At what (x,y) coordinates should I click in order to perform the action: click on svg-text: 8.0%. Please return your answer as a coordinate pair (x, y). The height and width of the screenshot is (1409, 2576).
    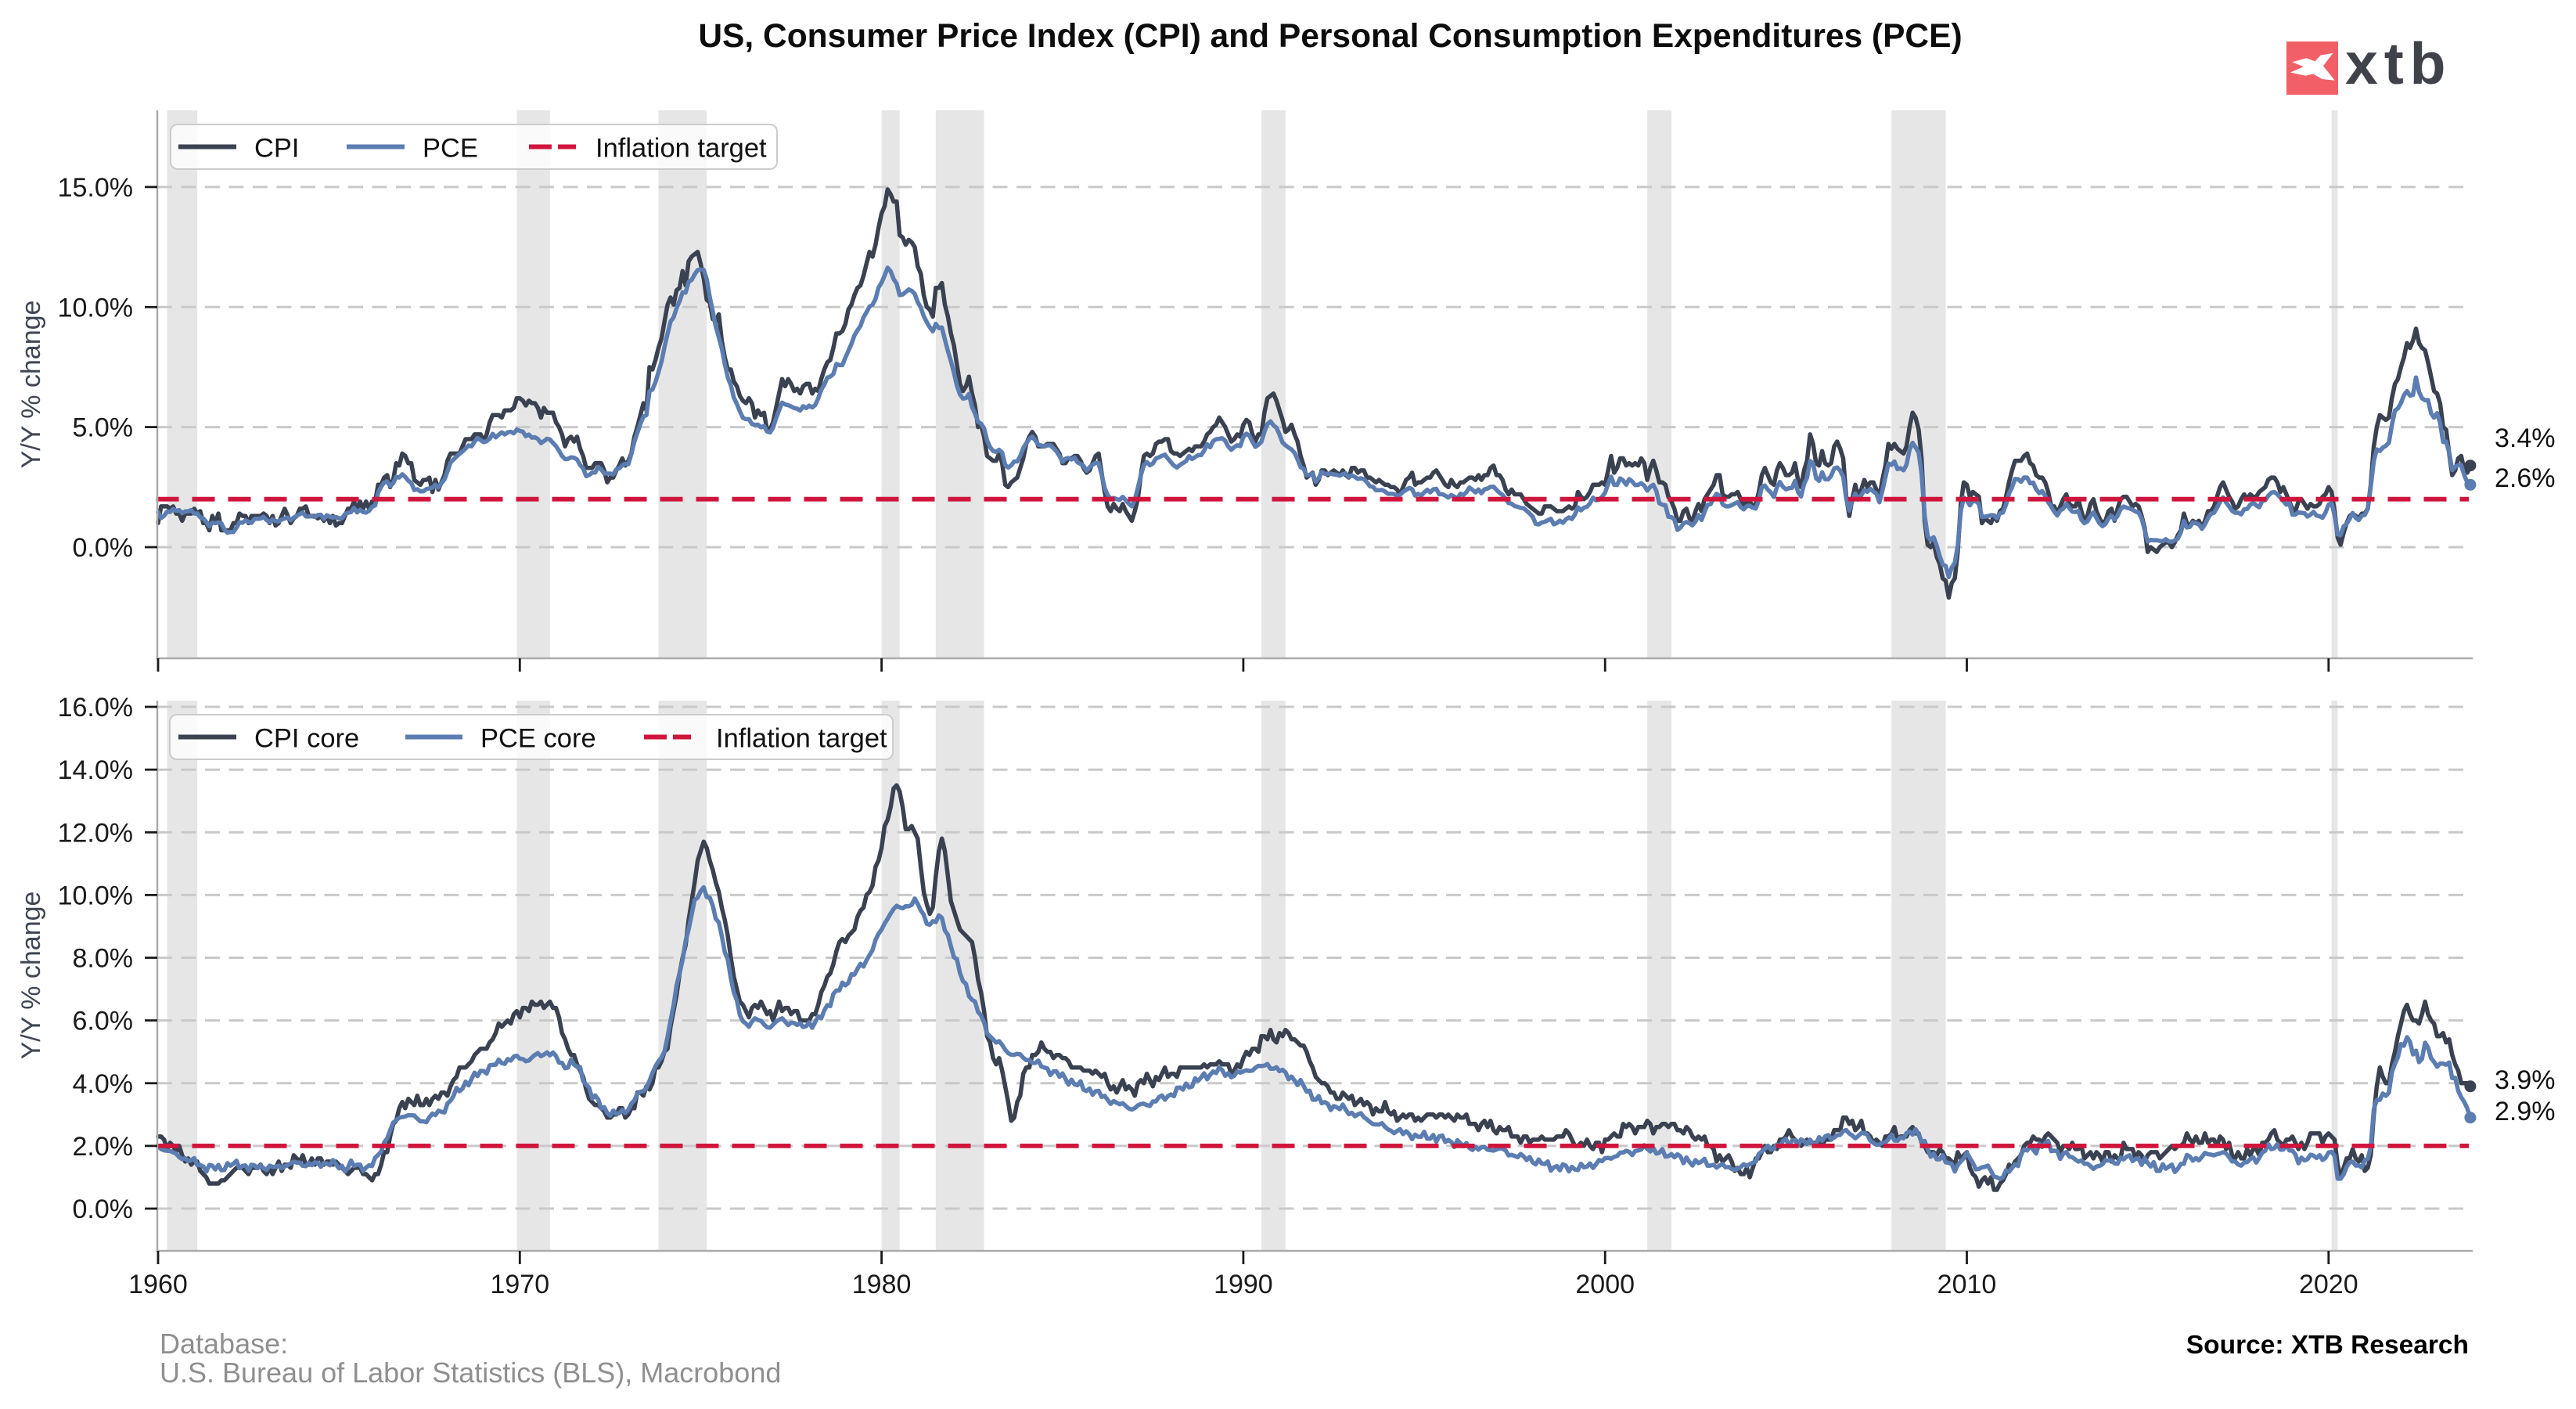
    Looking at the image, I should click on (103, 959).